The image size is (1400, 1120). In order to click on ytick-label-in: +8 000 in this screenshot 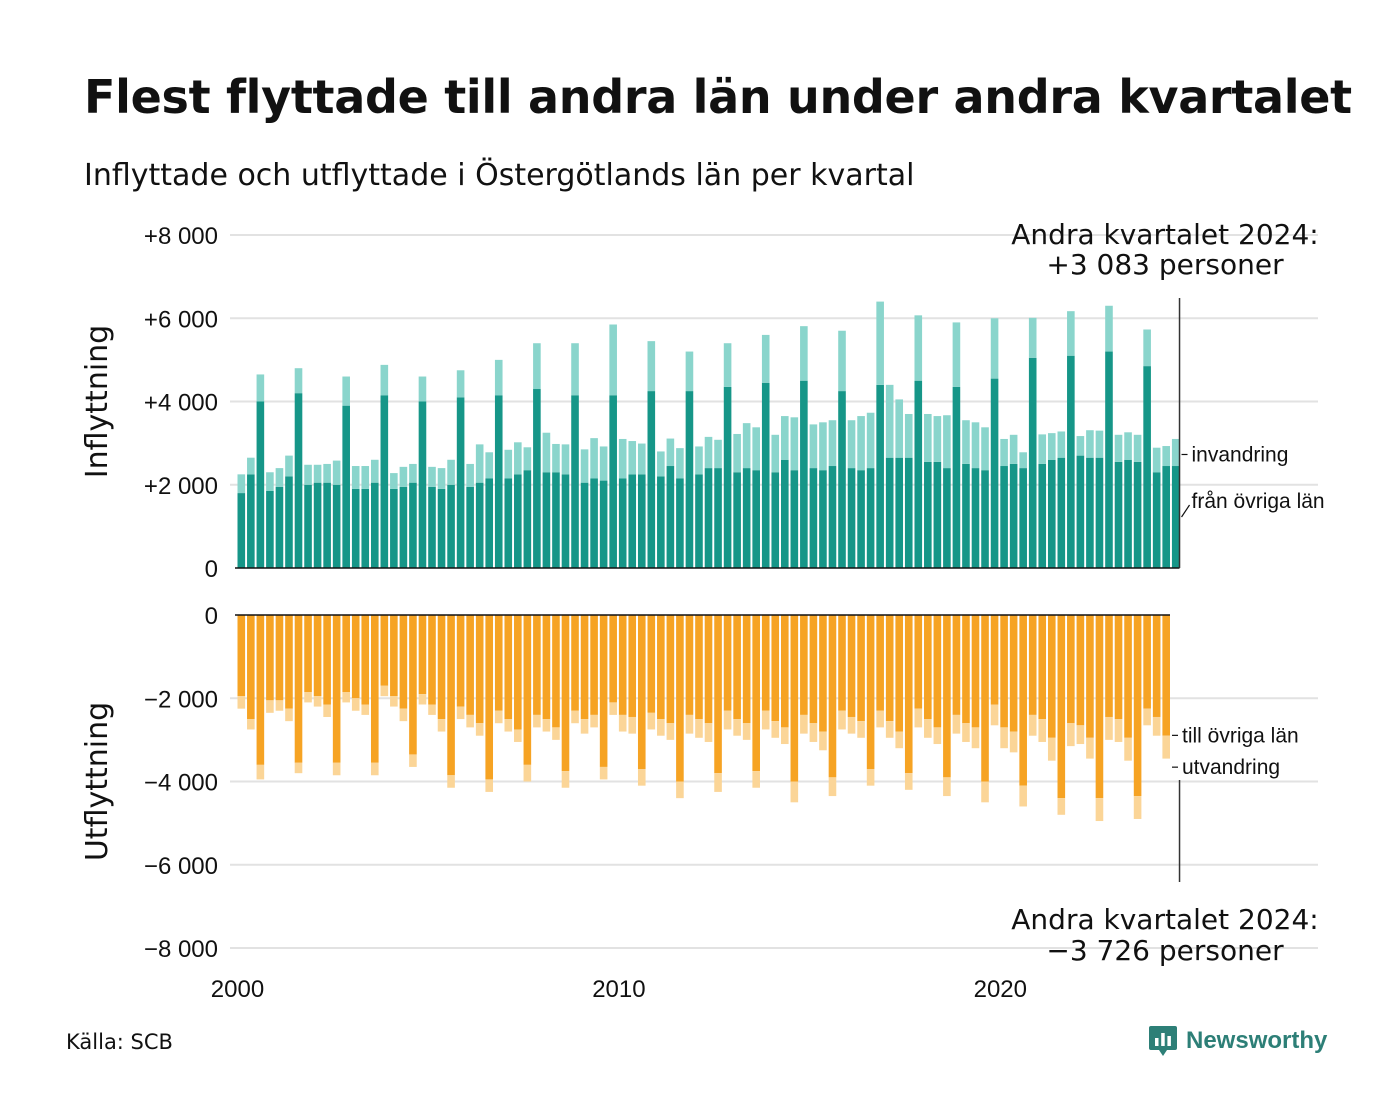, I will do `click(181, 236)`.